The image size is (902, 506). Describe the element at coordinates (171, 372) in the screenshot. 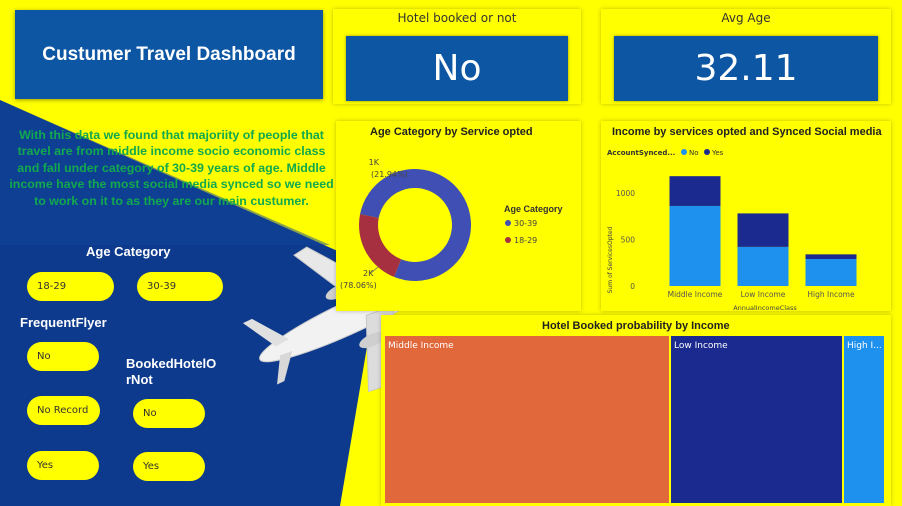

I see `booked-hotel-slicer-title: BookedHotelO rNot` at that location.